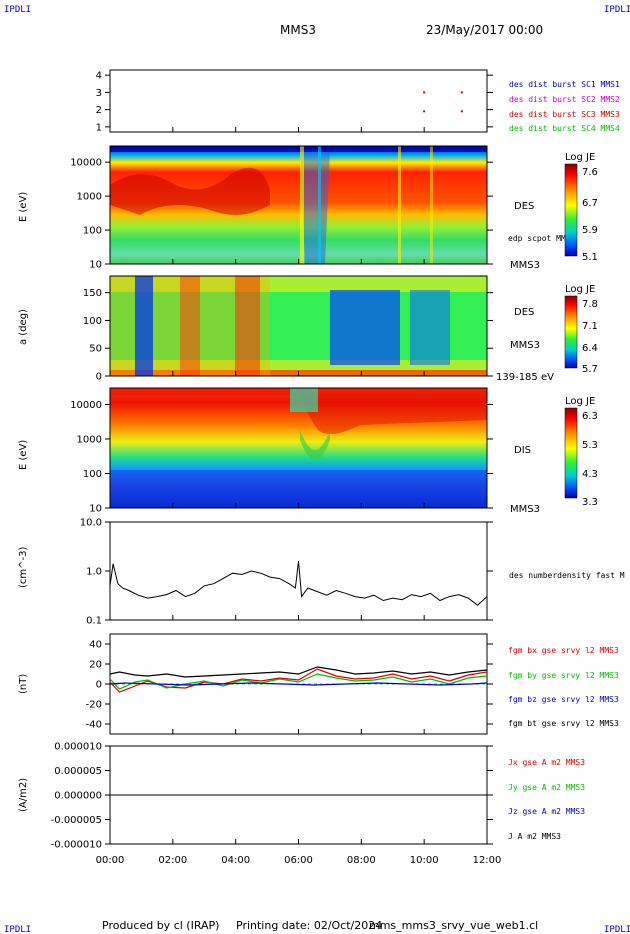 This screenshot has width=630, height=934. I want to click on dis-energy-ytick-label-0: 10000, so click(86, 405).